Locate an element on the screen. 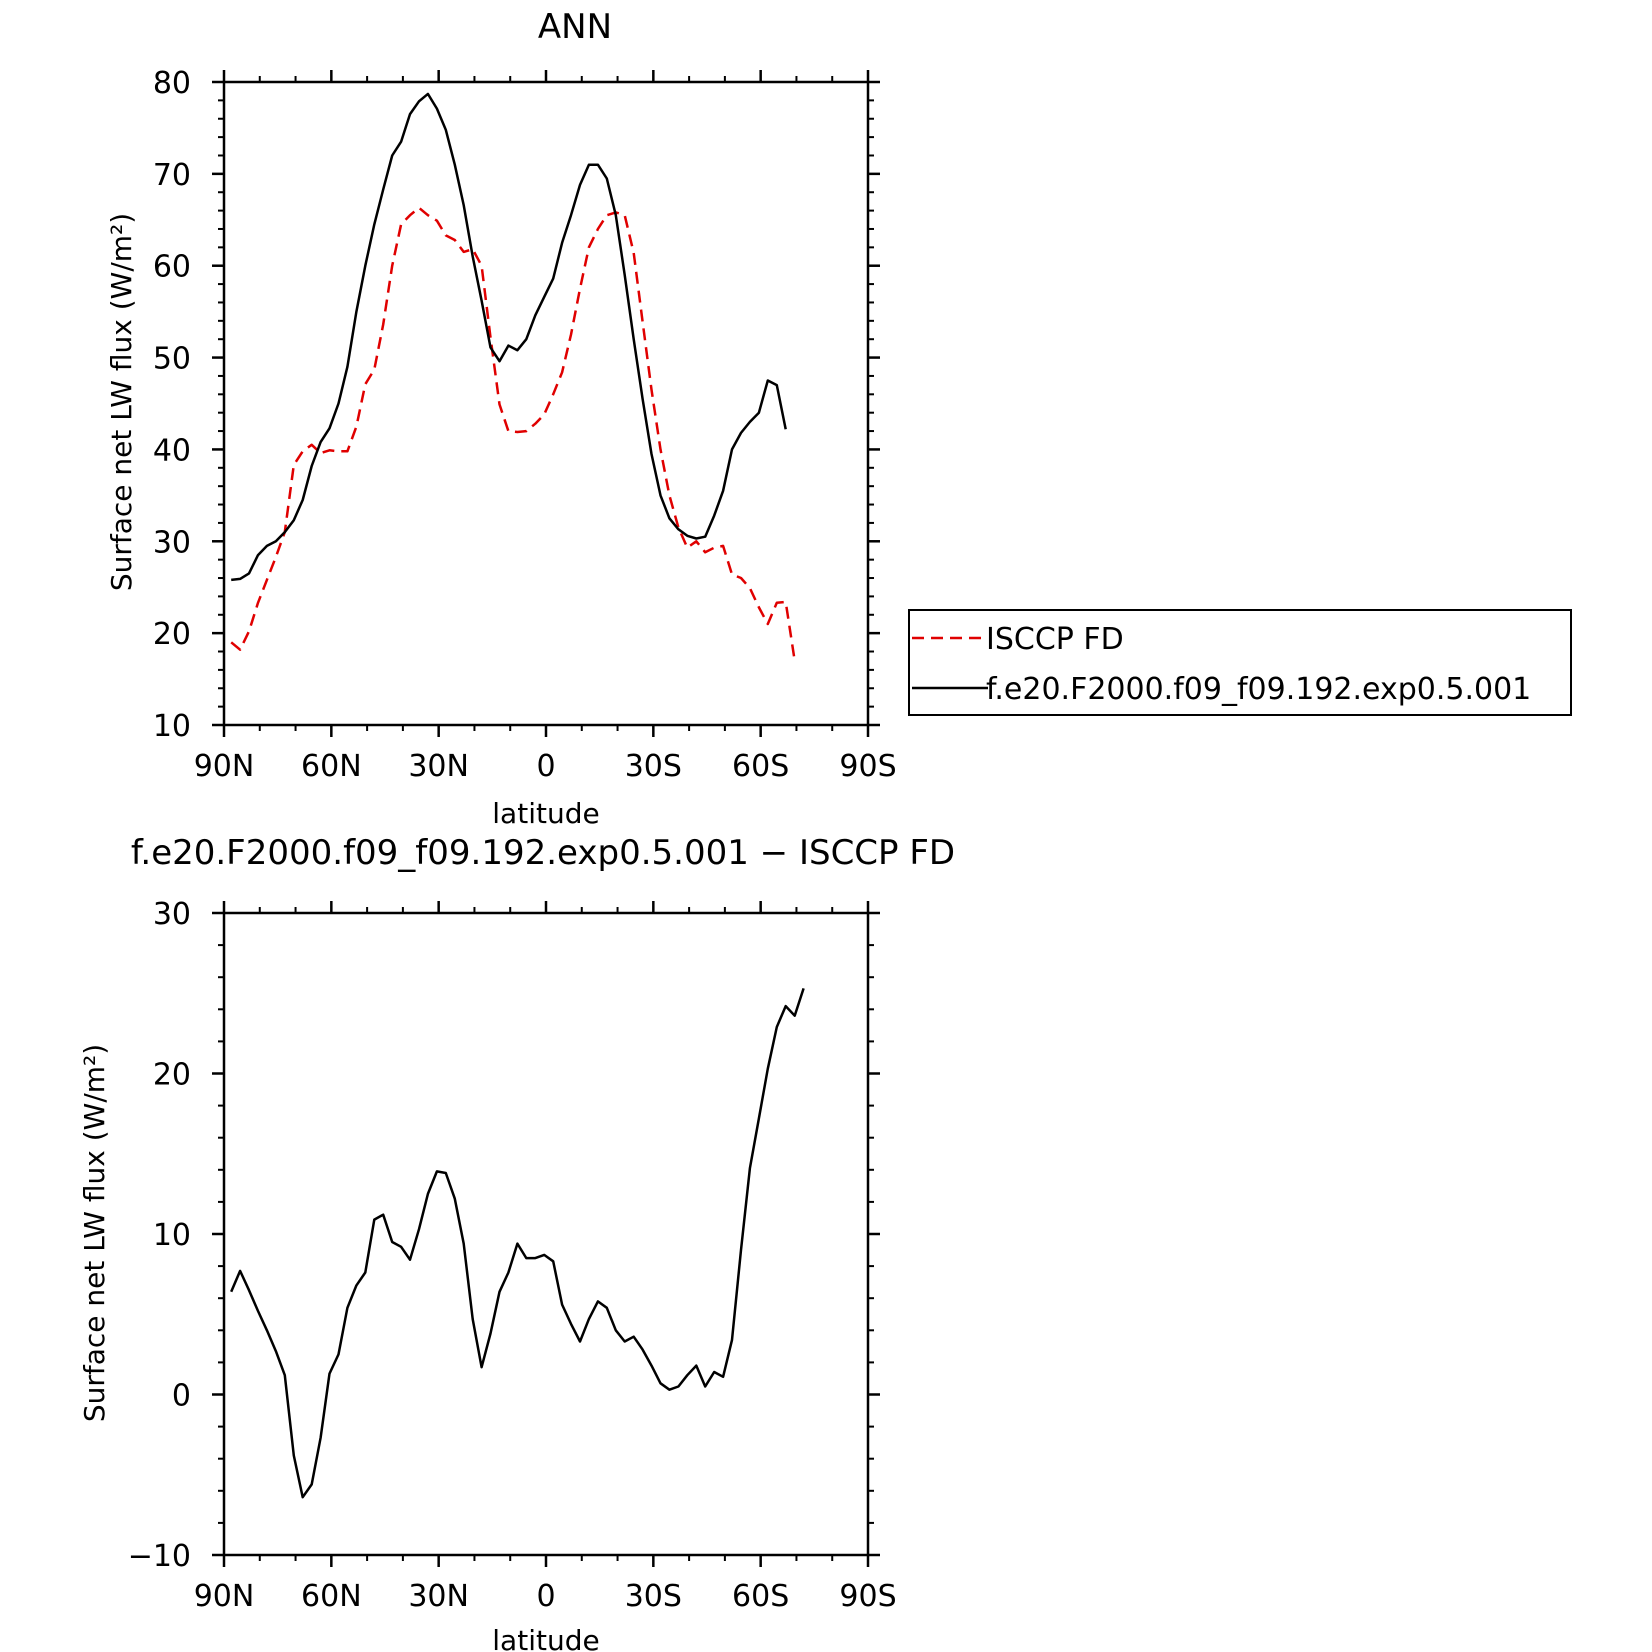 This screenshot has height=1652, width=1652. bottom-x-tick-label: 90N is located at coordinates (224, 1596).